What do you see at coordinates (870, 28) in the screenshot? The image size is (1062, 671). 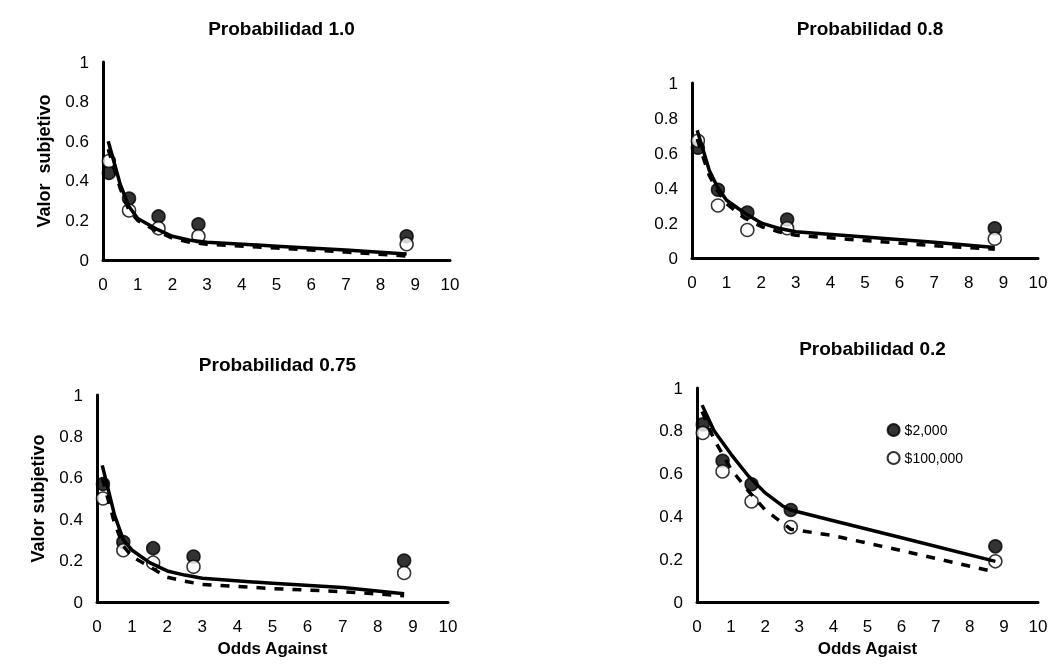 I see `chart-title: Probabilidad 0.8` at bounding box center [870, 28].